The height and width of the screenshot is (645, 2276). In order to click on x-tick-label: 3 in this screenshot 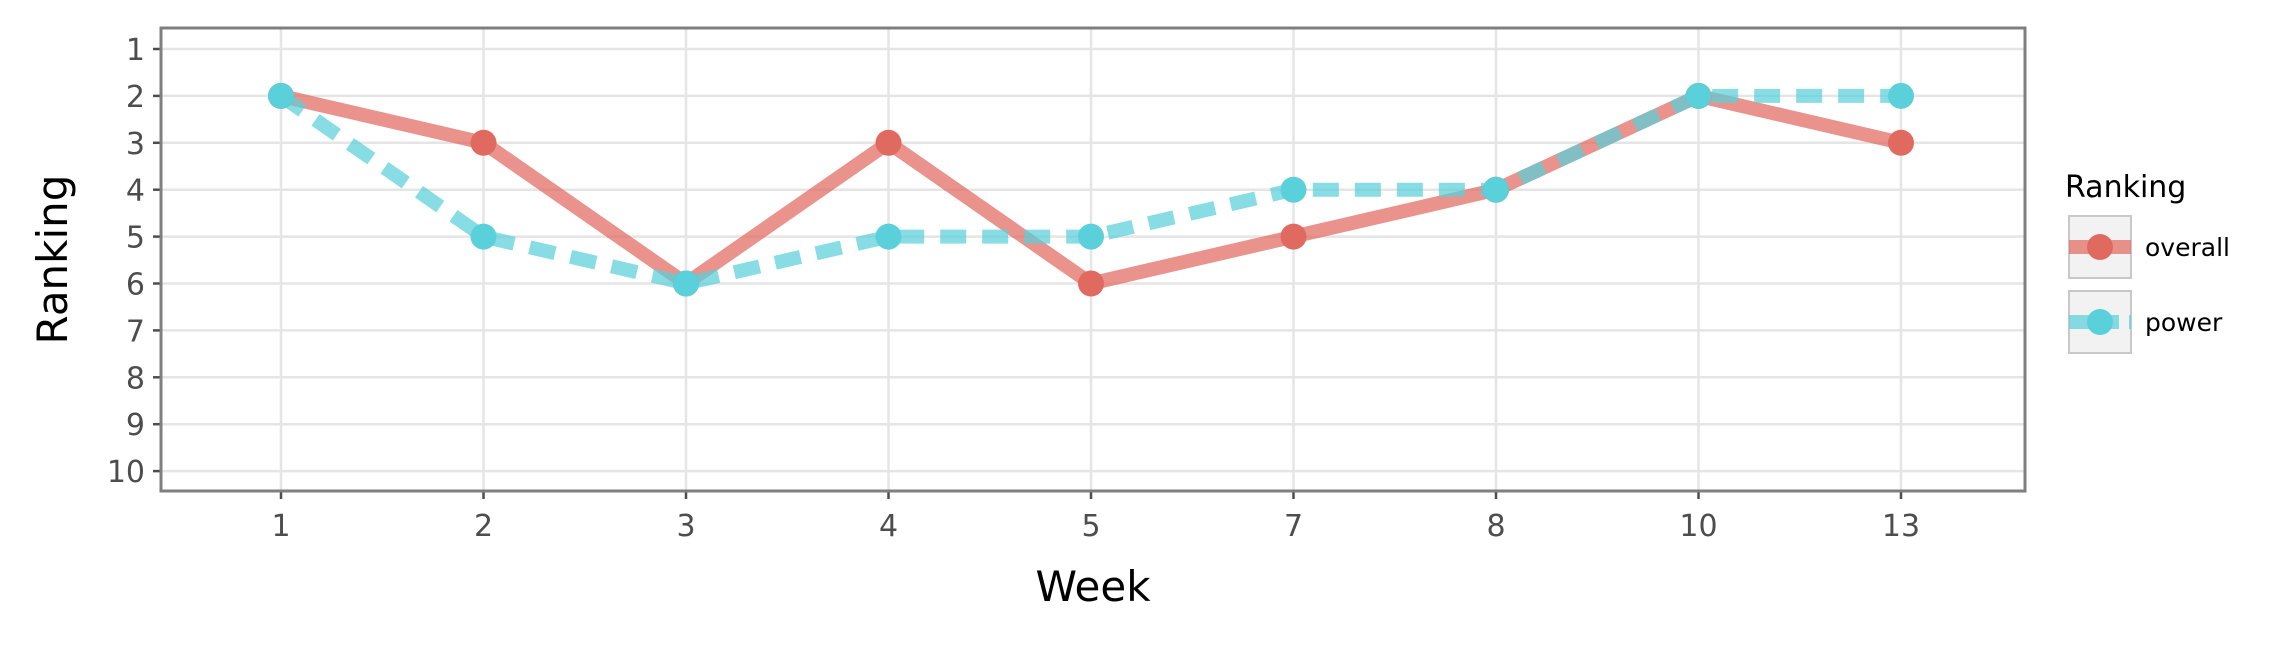, I will do `click(685, 526)`.